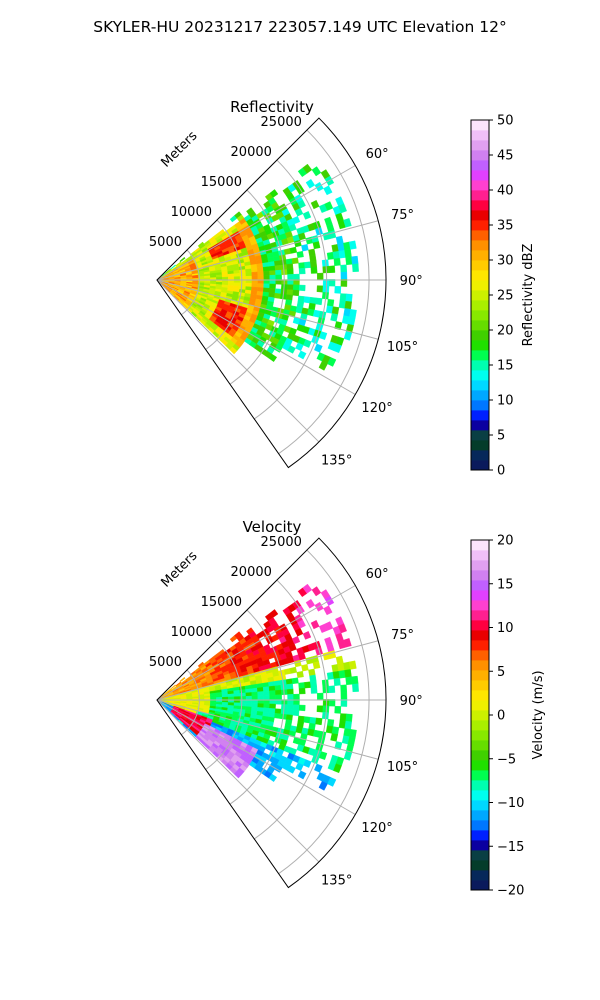 The image size is (600, 1000). Describe the element at coordinates (510, 847) in the screenshot. I see `colorbar-tick-label: −15` at that location.